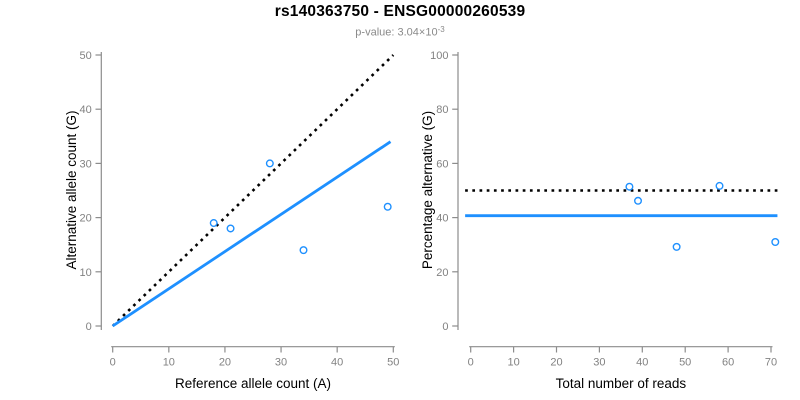  I want to click on y-tick-label: 50, so click(86, 56).